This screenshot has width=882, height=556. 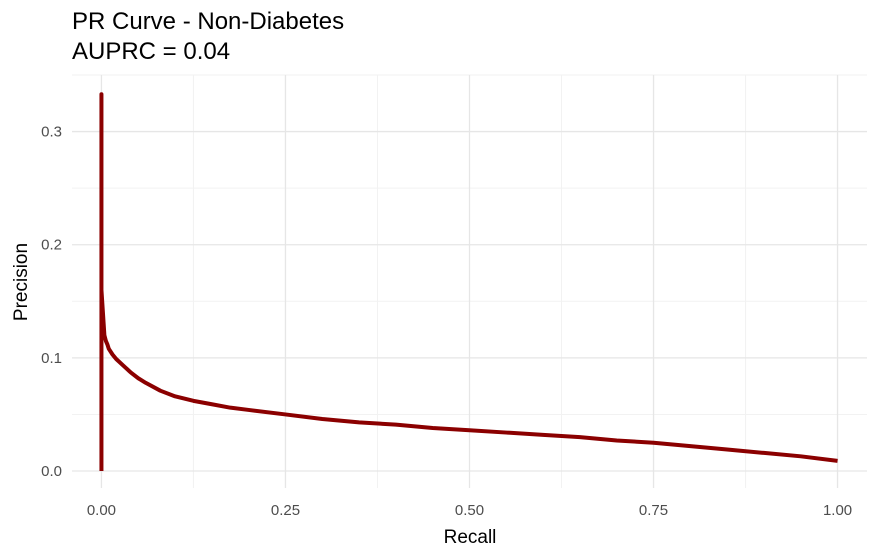 I want to click on x-tick-label: 0.50, so click(x=469, y=510).